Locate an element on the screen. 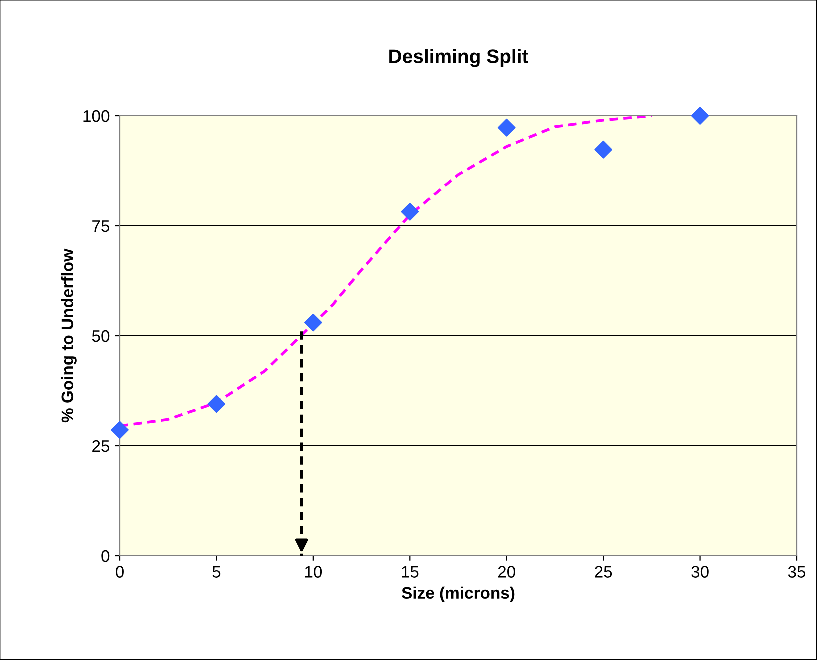  y-tick-label: 50 is located at coordinates (101, 336).